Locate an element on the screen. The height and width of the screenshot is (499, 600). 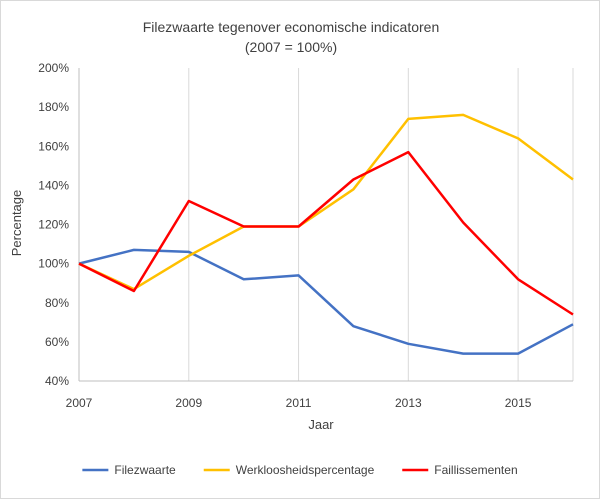
legend-label: Filezwaarte is located at coordinates (145, 470).